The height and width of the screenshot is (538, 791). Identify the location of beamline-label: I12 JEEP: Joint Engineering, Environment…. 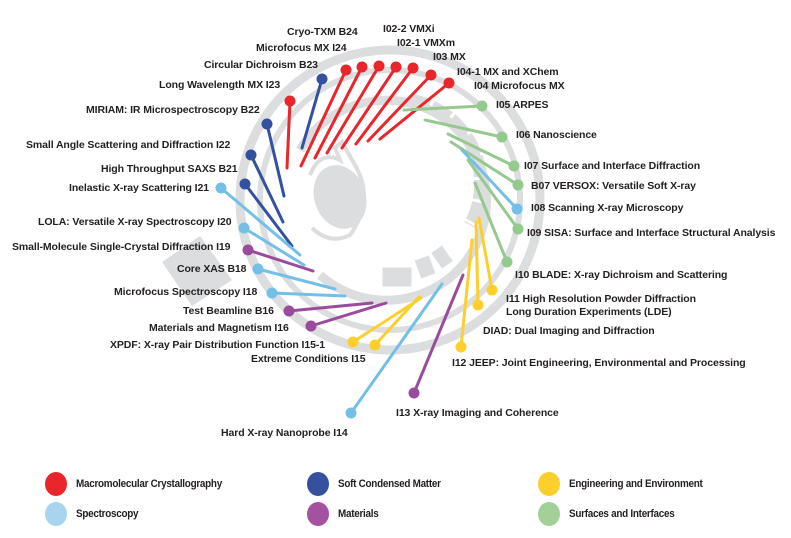
(599, 363).